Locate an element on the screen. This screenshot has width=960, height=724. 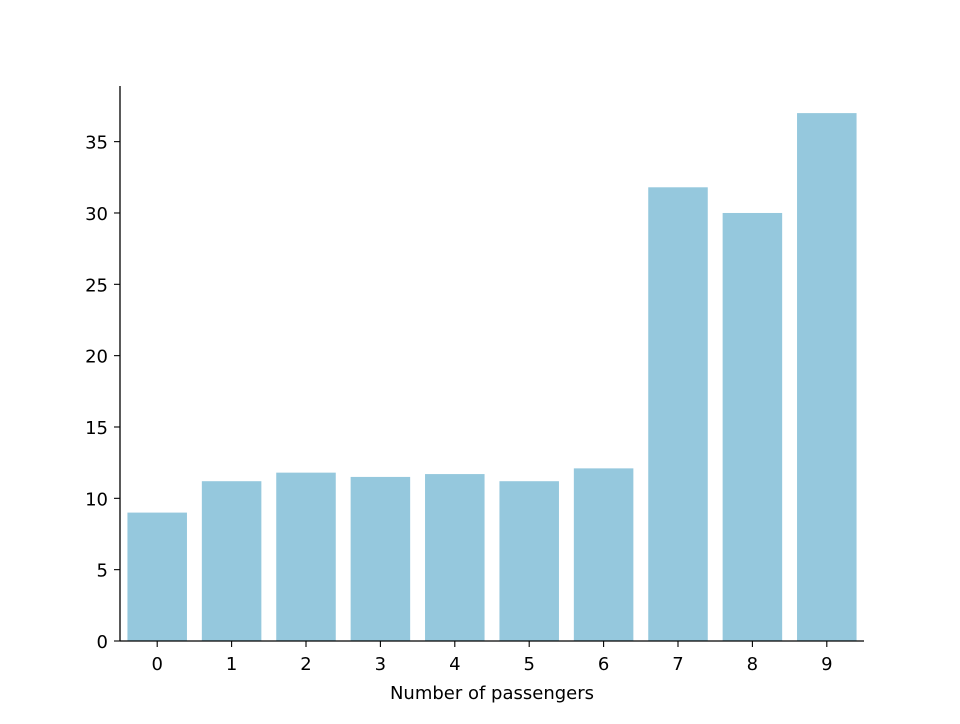
y-ticks: 0 5 10 15 20 25 30 35 is located at coordinates (102, 393).